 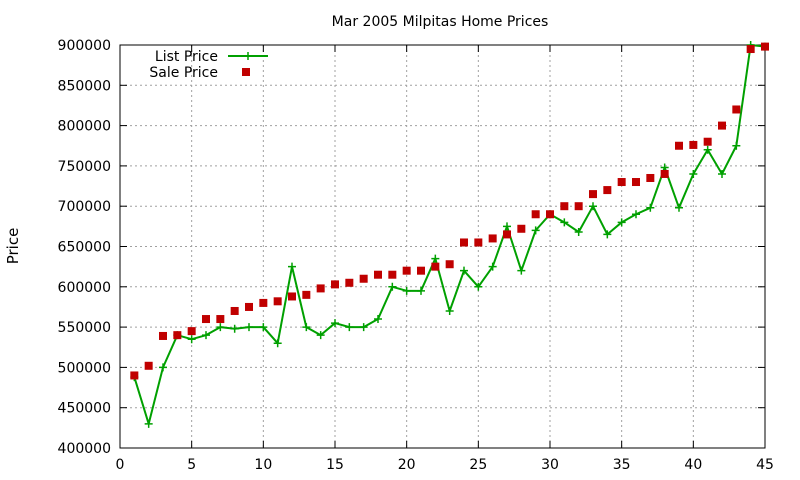 What do you see at coordinates (186, 57) in the screenshot?
I see `legend-label-list-price: List Price` at bounding box center [186, 57].